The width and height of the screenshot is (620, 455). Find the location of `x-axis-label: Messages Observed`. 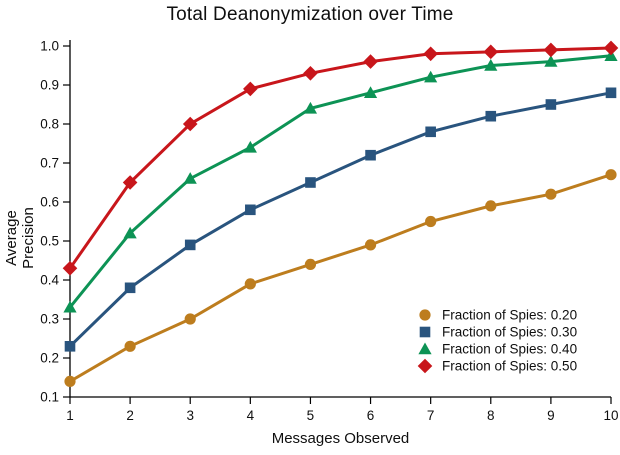

x-axis-label: Messages Observed is located at coordinates (340, 438).